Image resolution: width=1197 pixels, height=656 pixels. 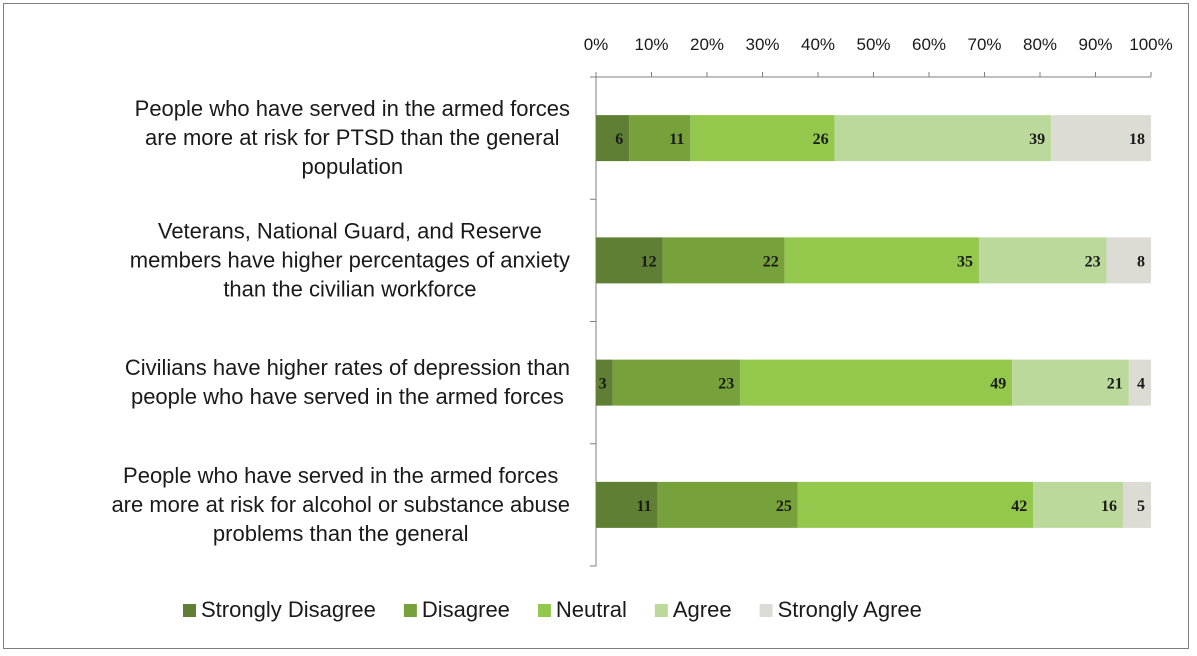 I want to click on data-label: 4, so click(x=1141, y=384).